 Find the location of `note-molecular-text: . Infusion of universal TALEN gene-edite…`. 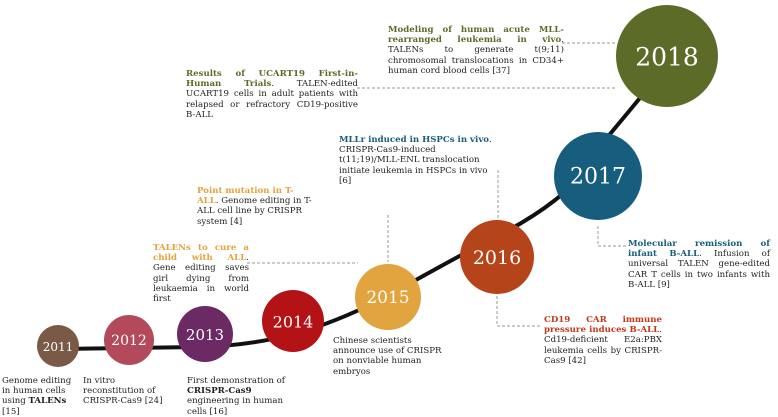

note-molecular-text: . Infusion of universal TALEN gene-edite… is located at coordinates (699, 269).